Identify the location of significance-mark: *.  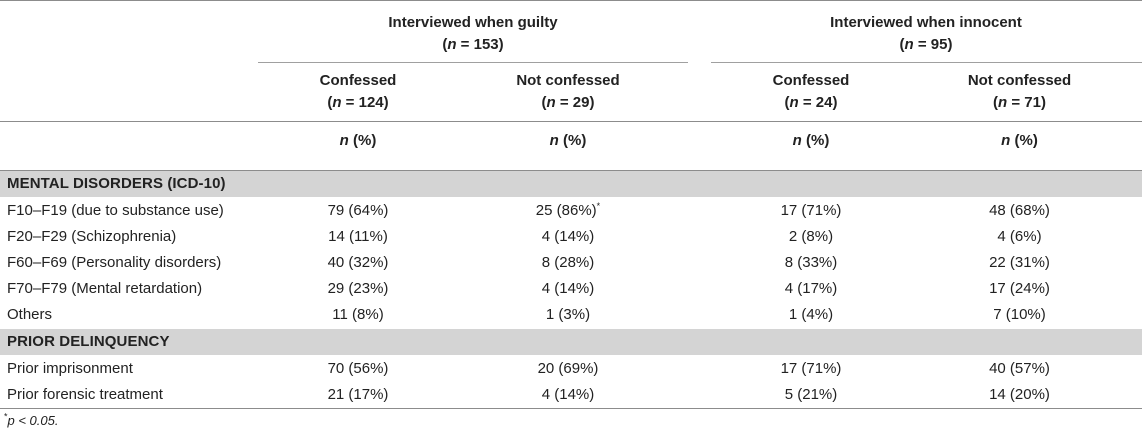
(598, 206).